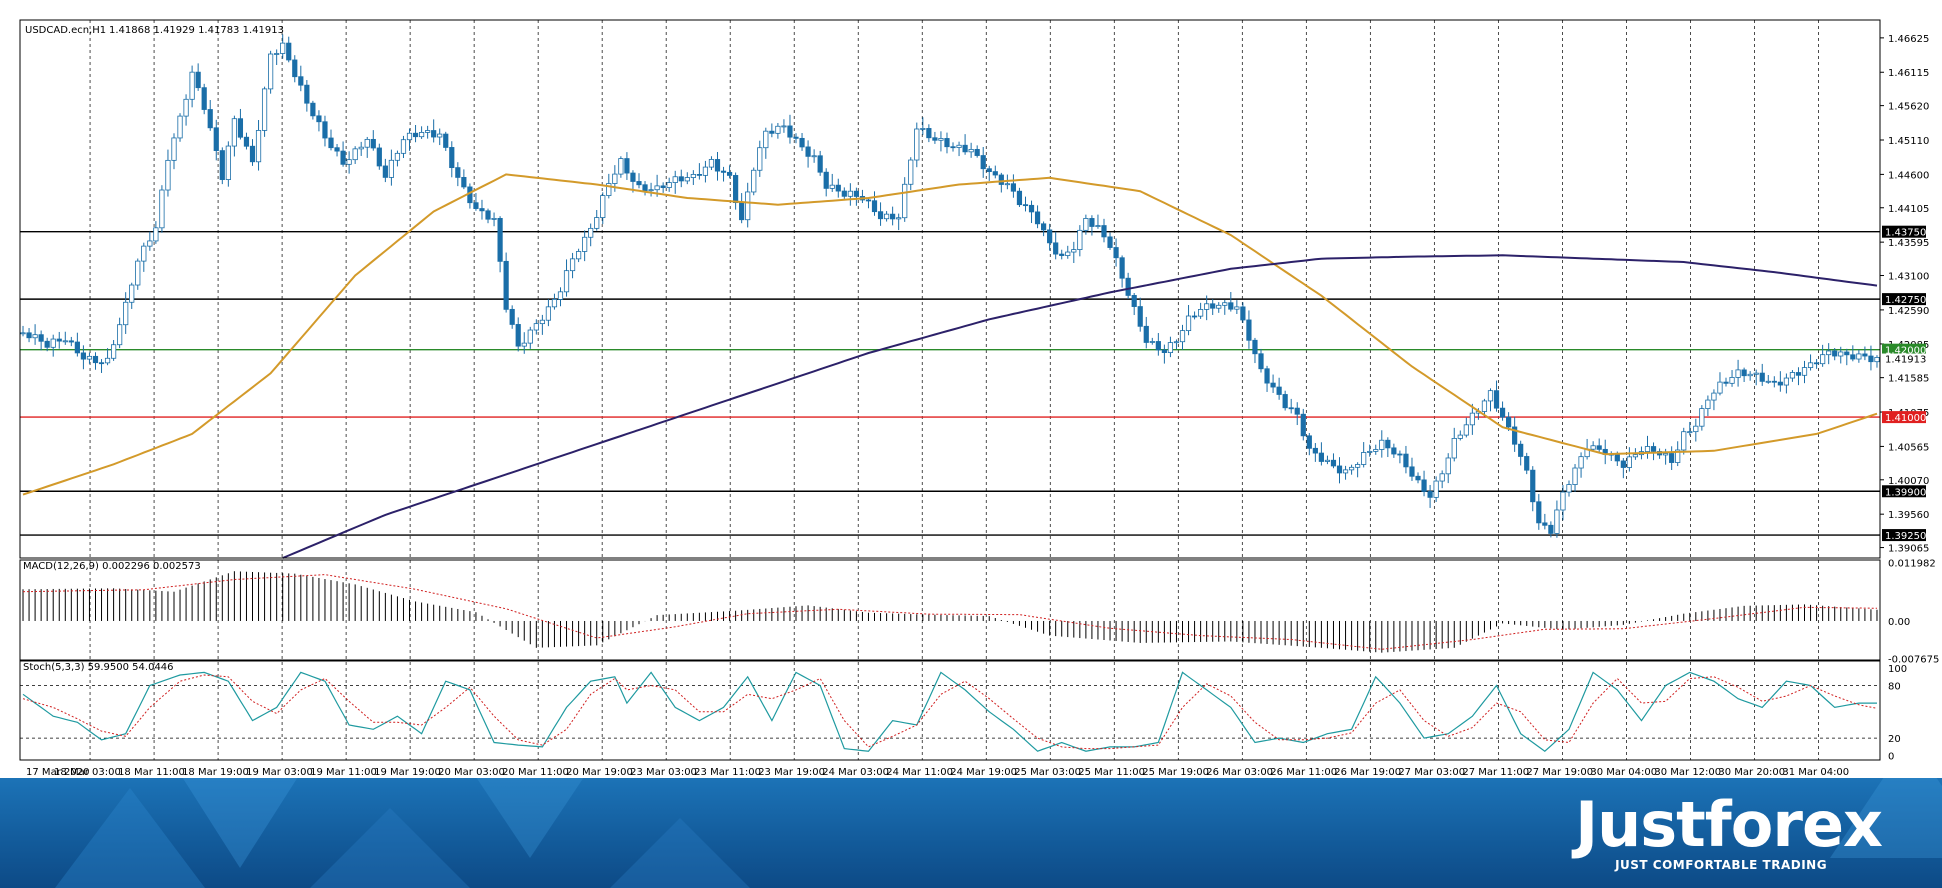  I want to click on y-tick-label: 1.45110, so click(1908, 141).